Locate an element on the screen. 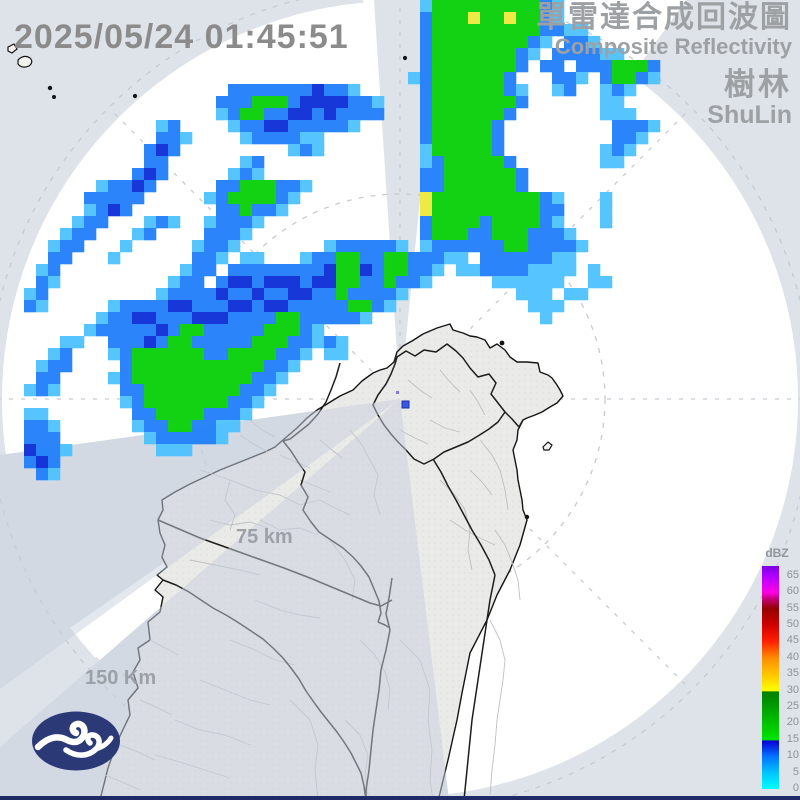 The image size is (800, 800). colorbar-tick-25: 25 is located at coordinates (792, 706).